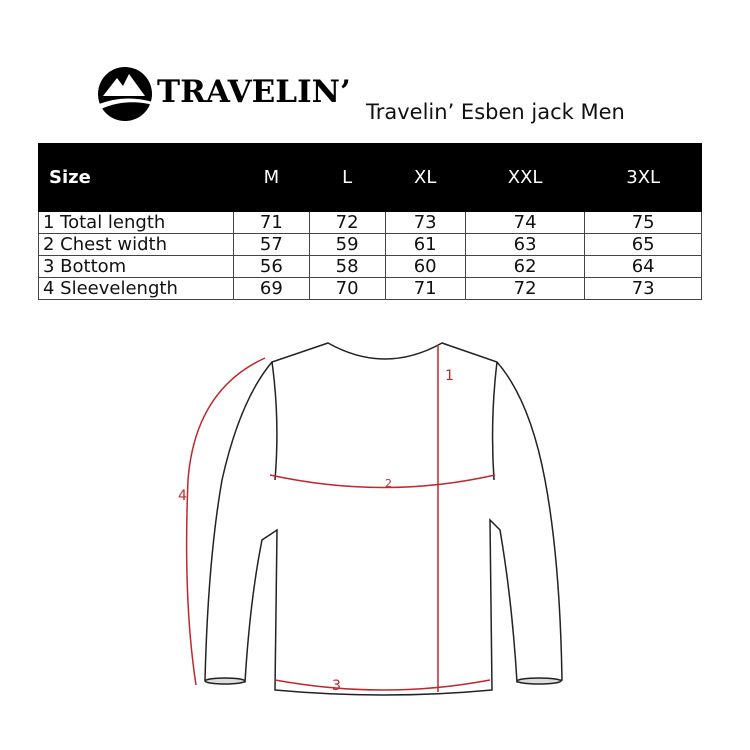 The image size is (750, 750). What do you see at coordinates (525, 244) in the screenshot?
I see `cell: 63` at bounding box center [525, 244].